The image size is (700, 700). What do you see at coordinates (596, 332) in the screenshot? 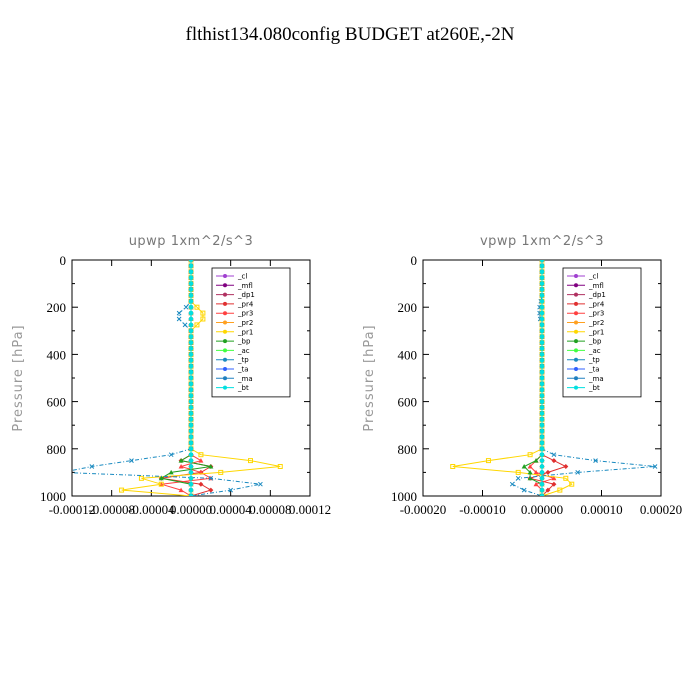
I see `legend-label: _pr1` at bounding box center [596, 332].